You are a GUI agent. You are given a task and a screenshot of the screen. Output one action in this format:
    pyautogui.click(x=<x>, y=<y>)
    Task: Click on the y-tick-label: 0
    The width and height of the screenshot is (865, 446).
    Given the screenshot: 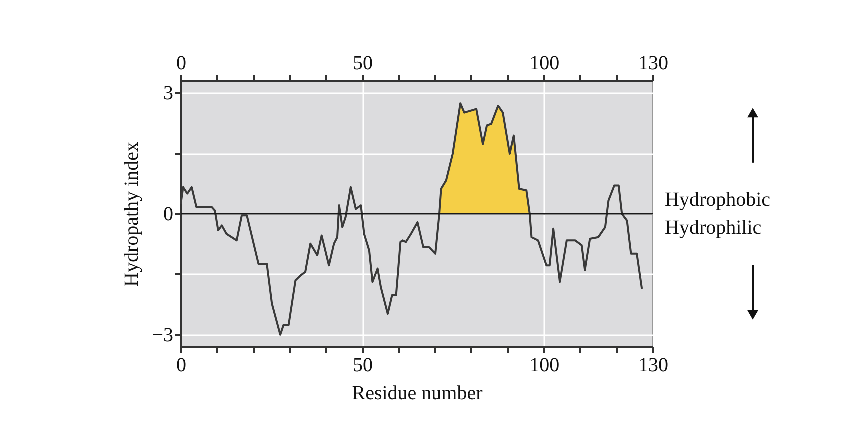 What is the action you would take?
    pyautogui.click(x=169, y=215)
    